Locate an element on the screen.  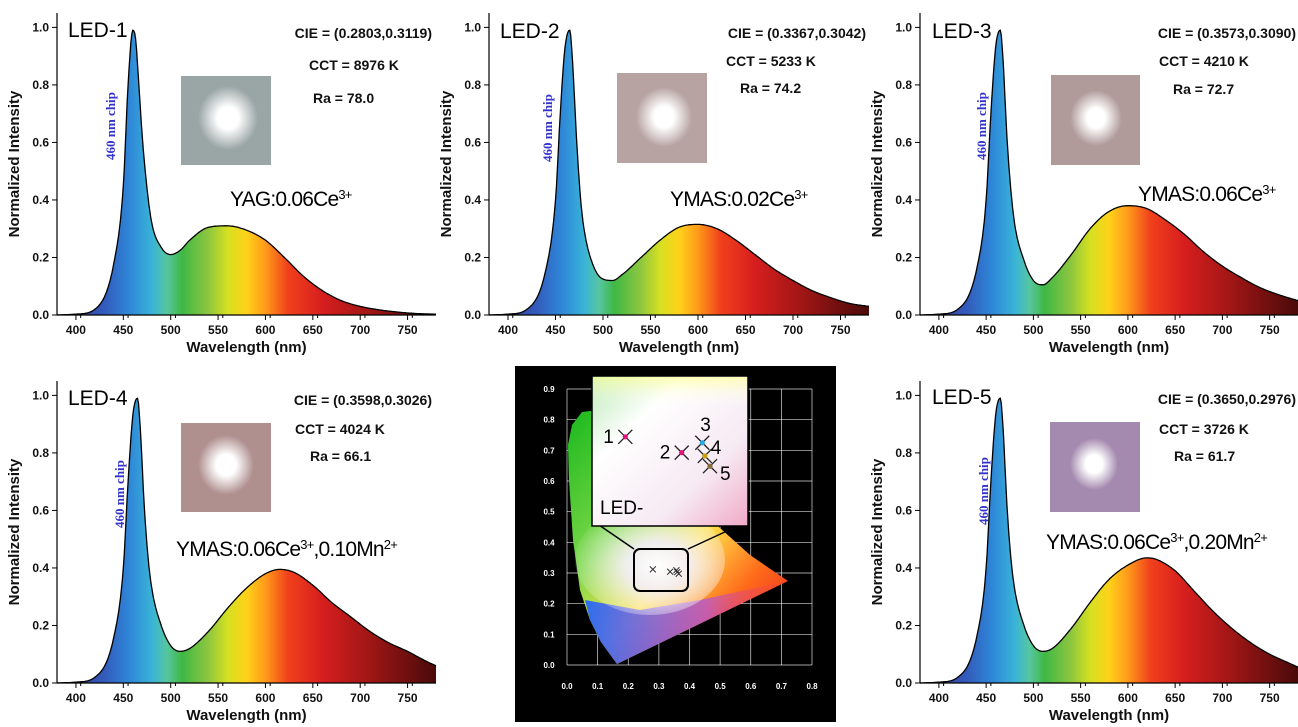
cie-y-tick-label: 0.6 is located at coordinates (549, 481).